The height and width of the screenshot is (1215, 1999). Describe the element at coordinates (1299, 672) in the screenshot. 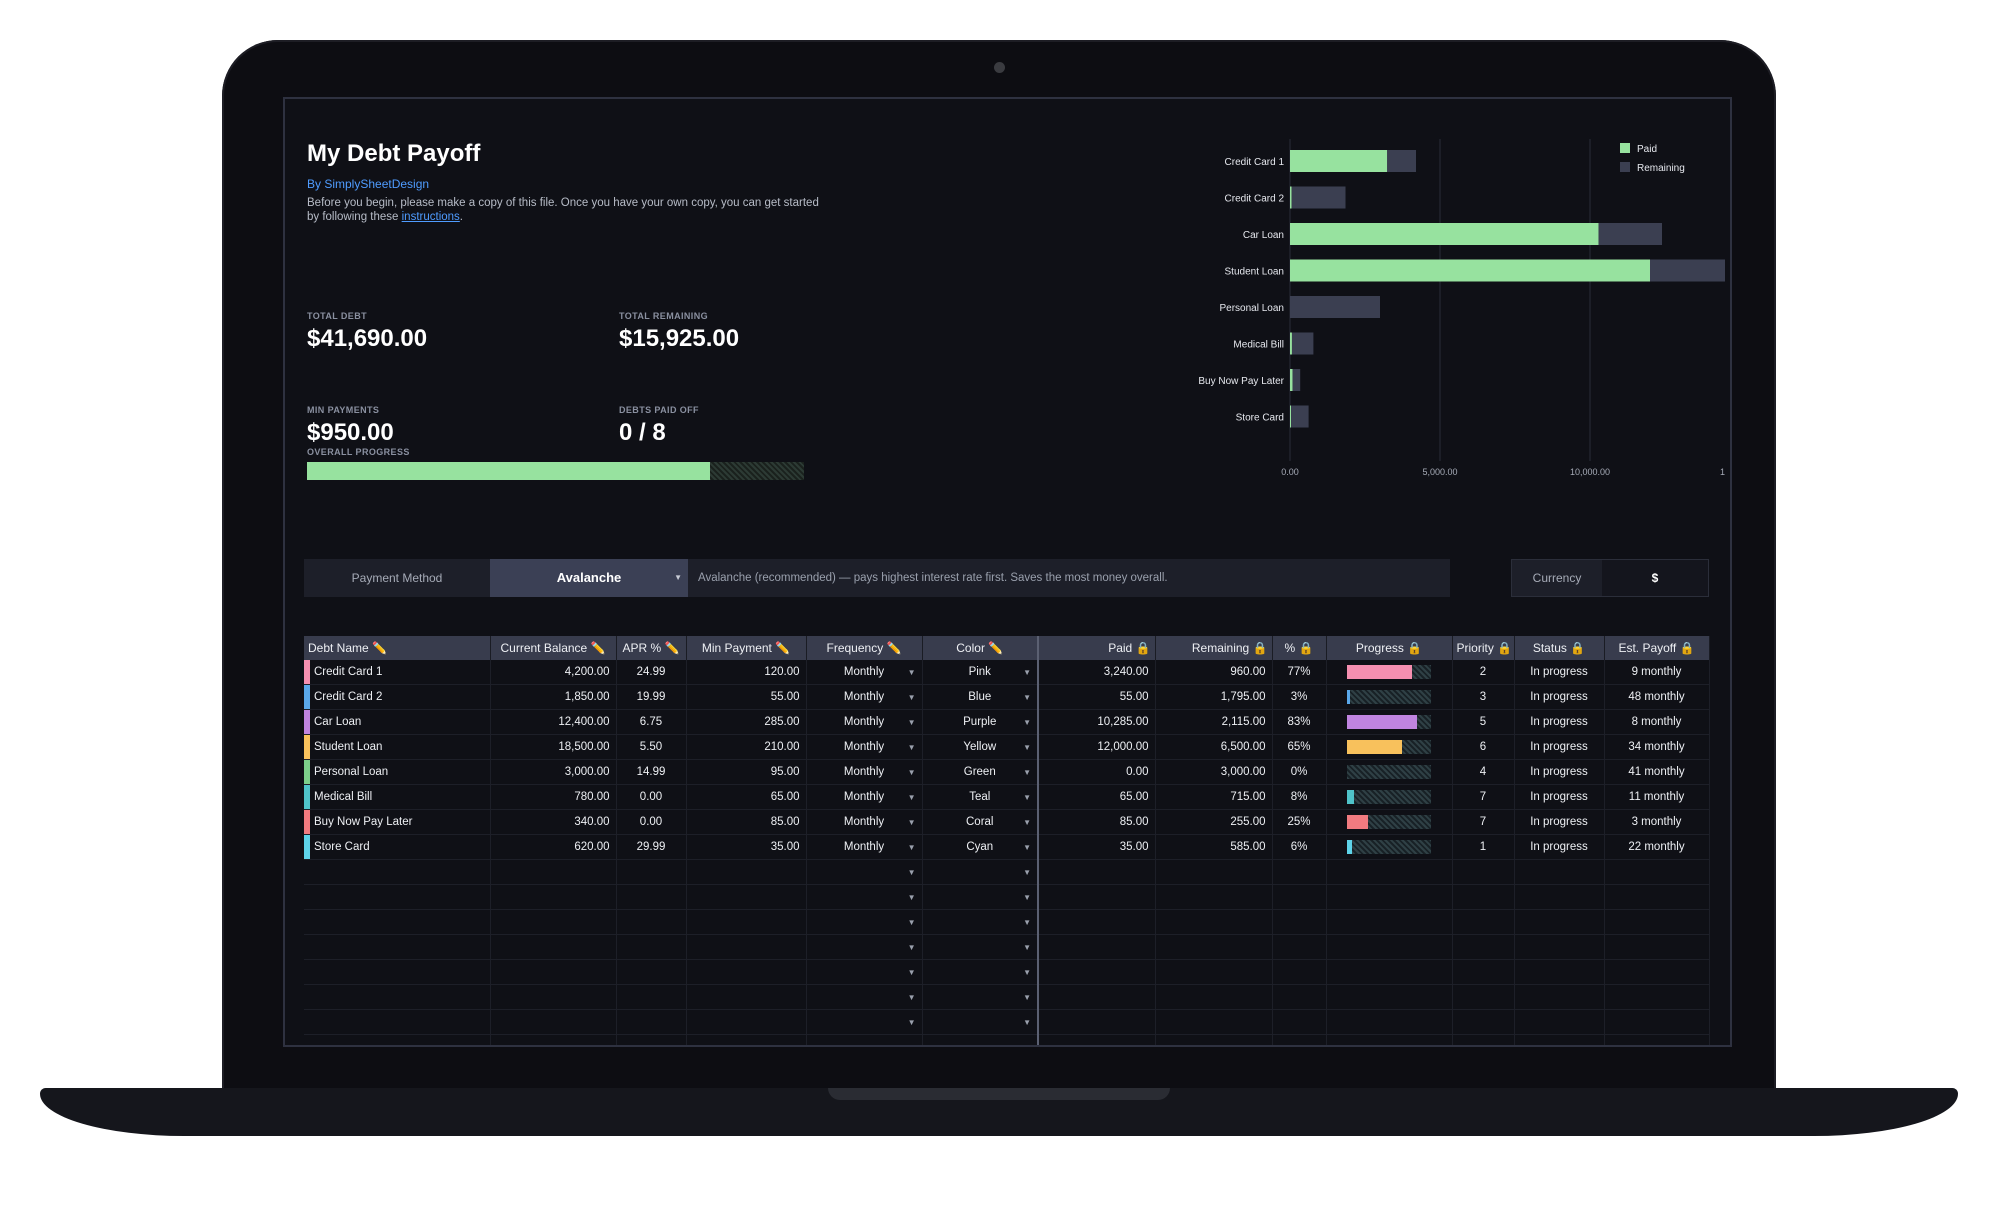

I see `cell-pct: 77%` at that location.